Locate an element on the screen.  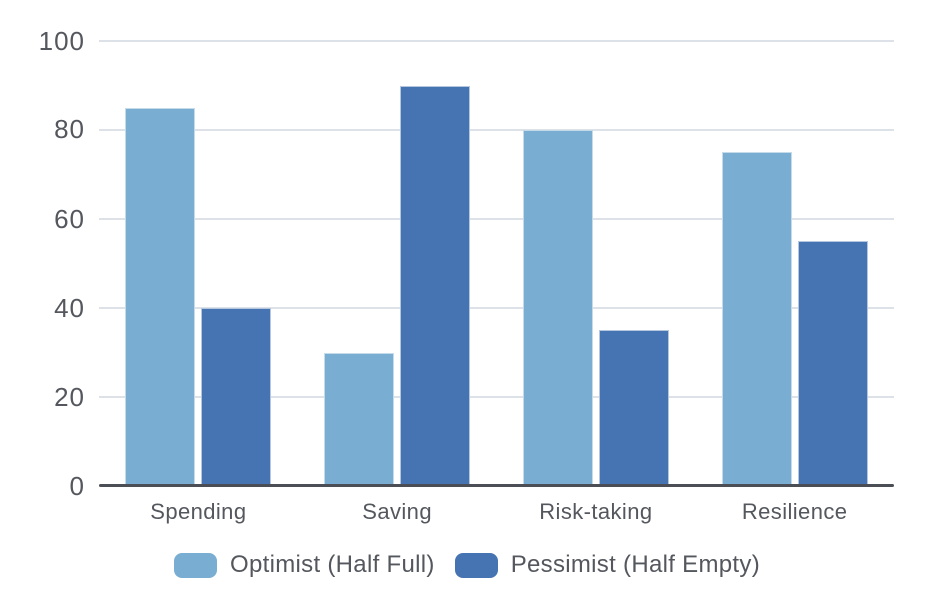
x-axis-labels: Spending Saving Risk-taking Resilience is located at coordinates (496, 512).